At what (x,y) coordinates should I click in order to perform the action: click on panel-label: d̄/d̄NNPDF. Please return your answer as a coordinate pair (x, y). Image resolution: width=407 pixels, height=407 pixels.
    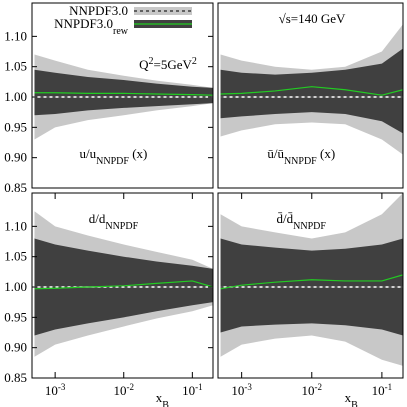
    Looking at the image, I should click on (302, 221).